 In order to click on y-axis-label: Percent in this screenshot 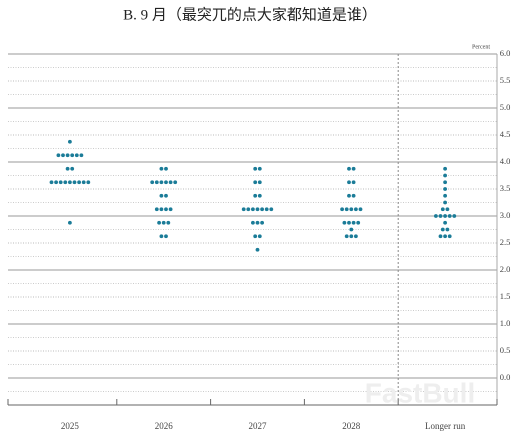, I will do `click(481, 47)`.